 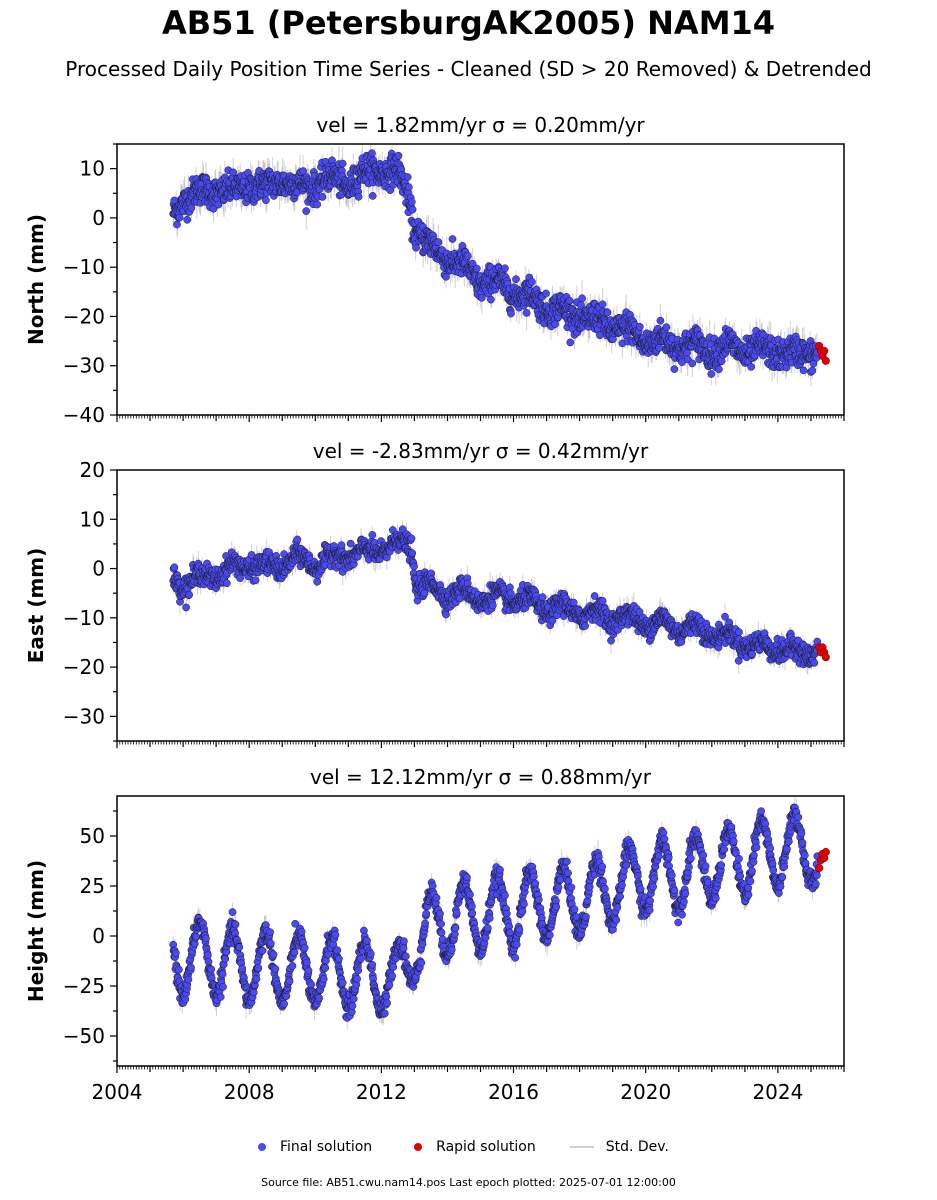 What do you see at coordinates (468, 23) in the screenshot?
I see `page-title: AB51 (PetersburgAK2005) NAM14` at bounding box center [468, 23].